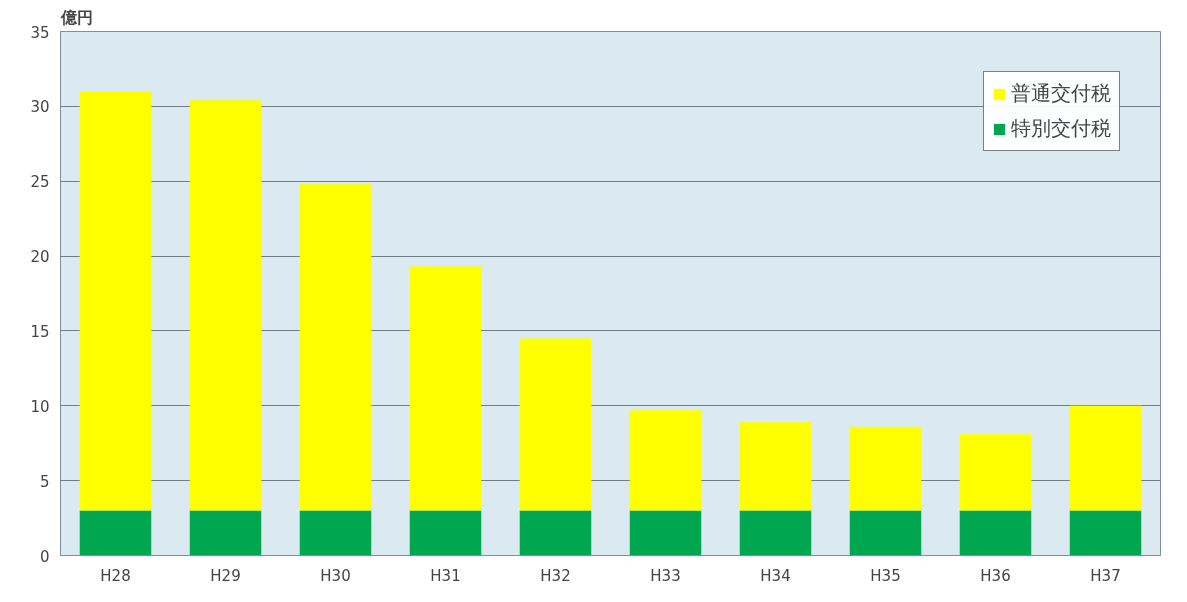 Image resolution: width=1187 pixels, height=602 pixels. Describe the element at coordinates (885, 575) in the screenshot. I see `x-tick-label: H35` at that location.